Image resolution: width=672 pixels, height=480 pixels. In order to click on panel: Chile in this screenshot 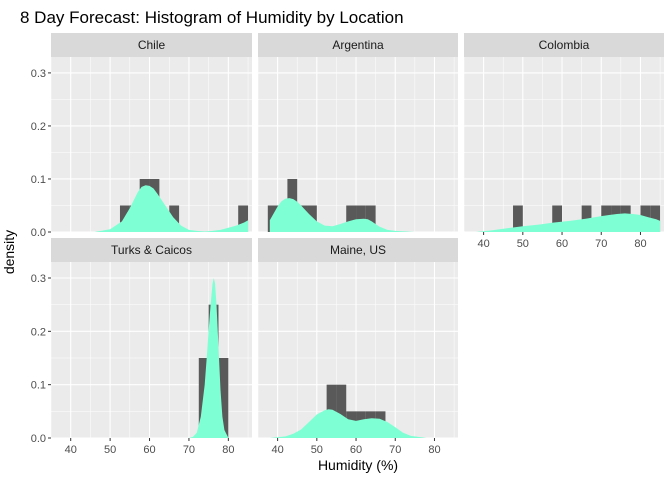, I will do `click(151, 133)`.